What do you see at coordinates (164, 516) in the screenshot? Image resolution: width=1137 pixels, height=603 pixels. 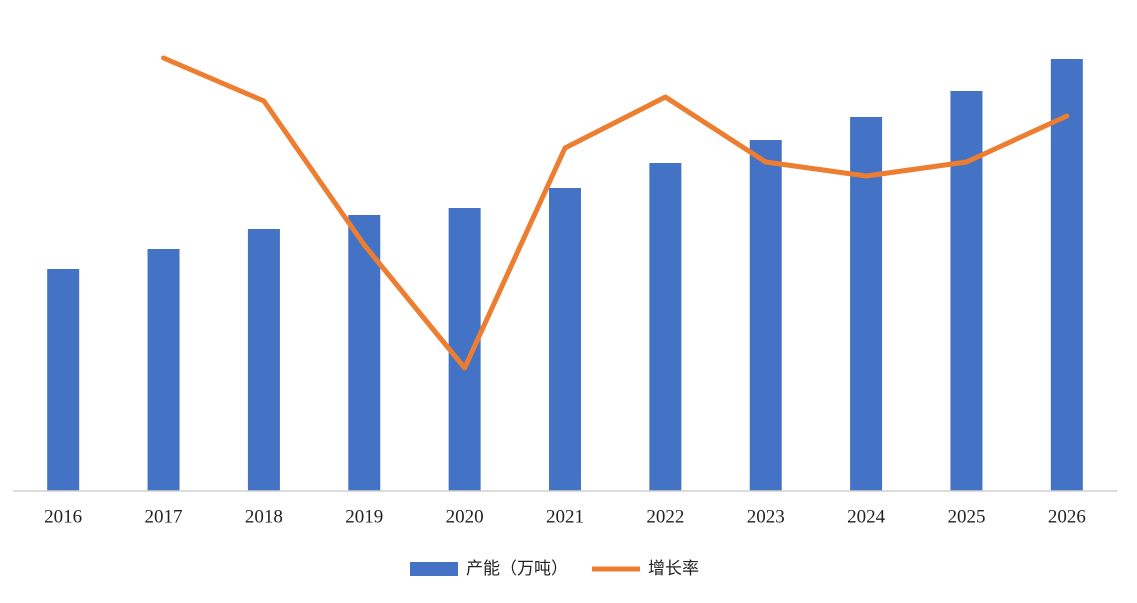 I see `x-tick-label: 2017` at bounding box center [164, 516].